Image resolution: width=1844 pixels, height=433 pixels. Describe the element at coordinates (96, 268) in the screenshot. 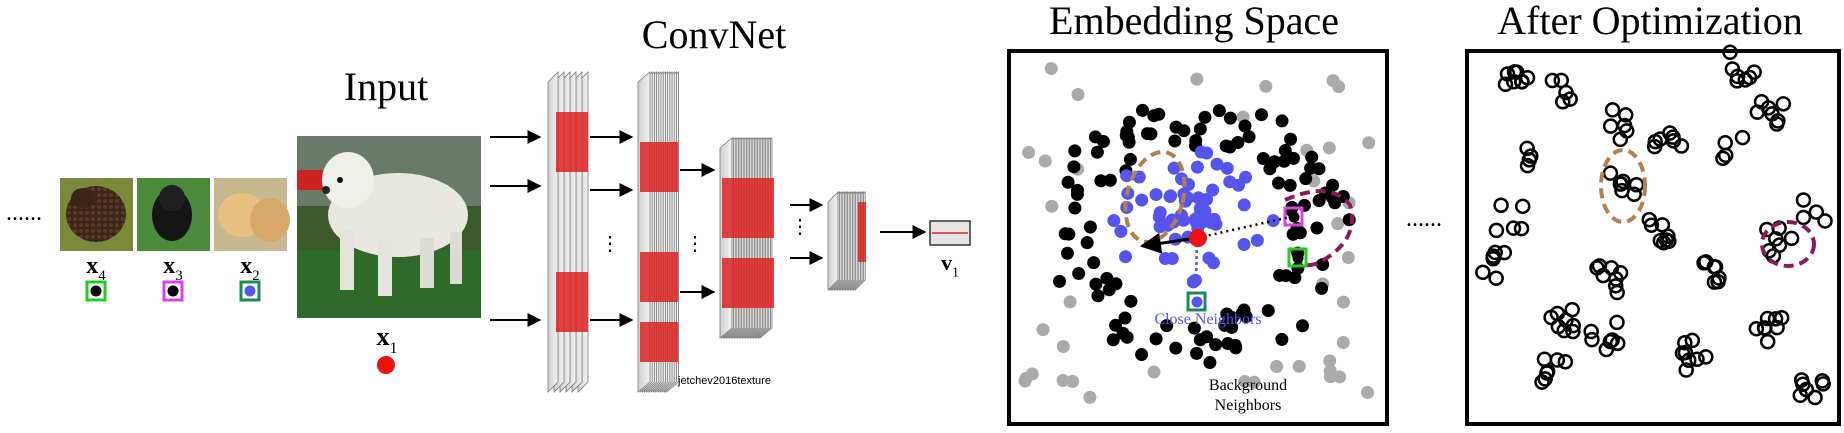

I see `label-x4: x4` at that location.